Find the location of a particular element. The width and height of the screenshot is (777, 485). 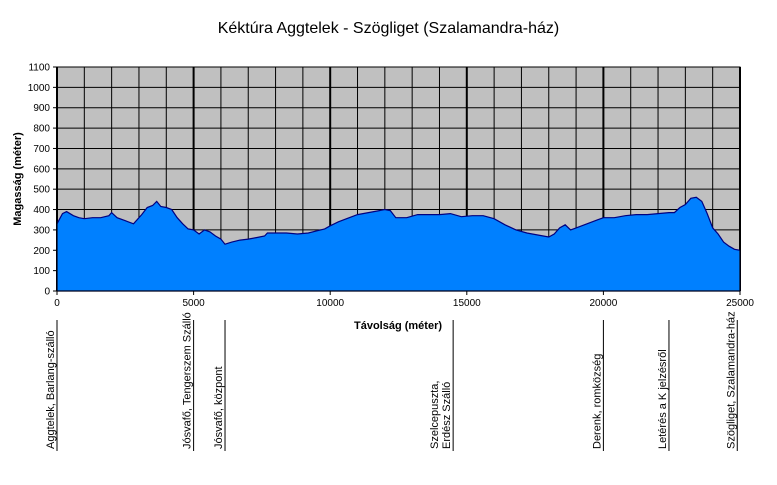

y-axis-label: Magasság (méter) is located at coordinates (18, 179).